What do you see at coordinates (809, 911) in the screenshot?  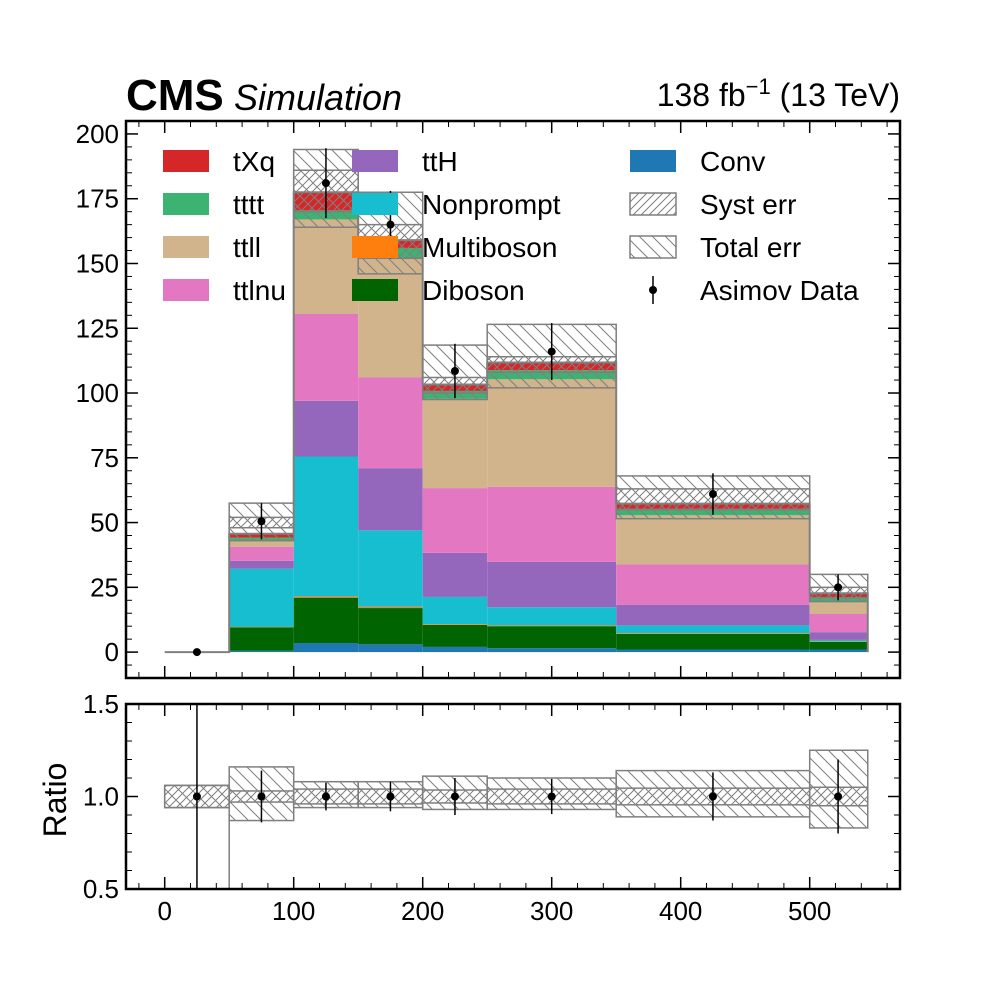 I see `ratio-xtick-label: 500` at bounding box center [809, 911].